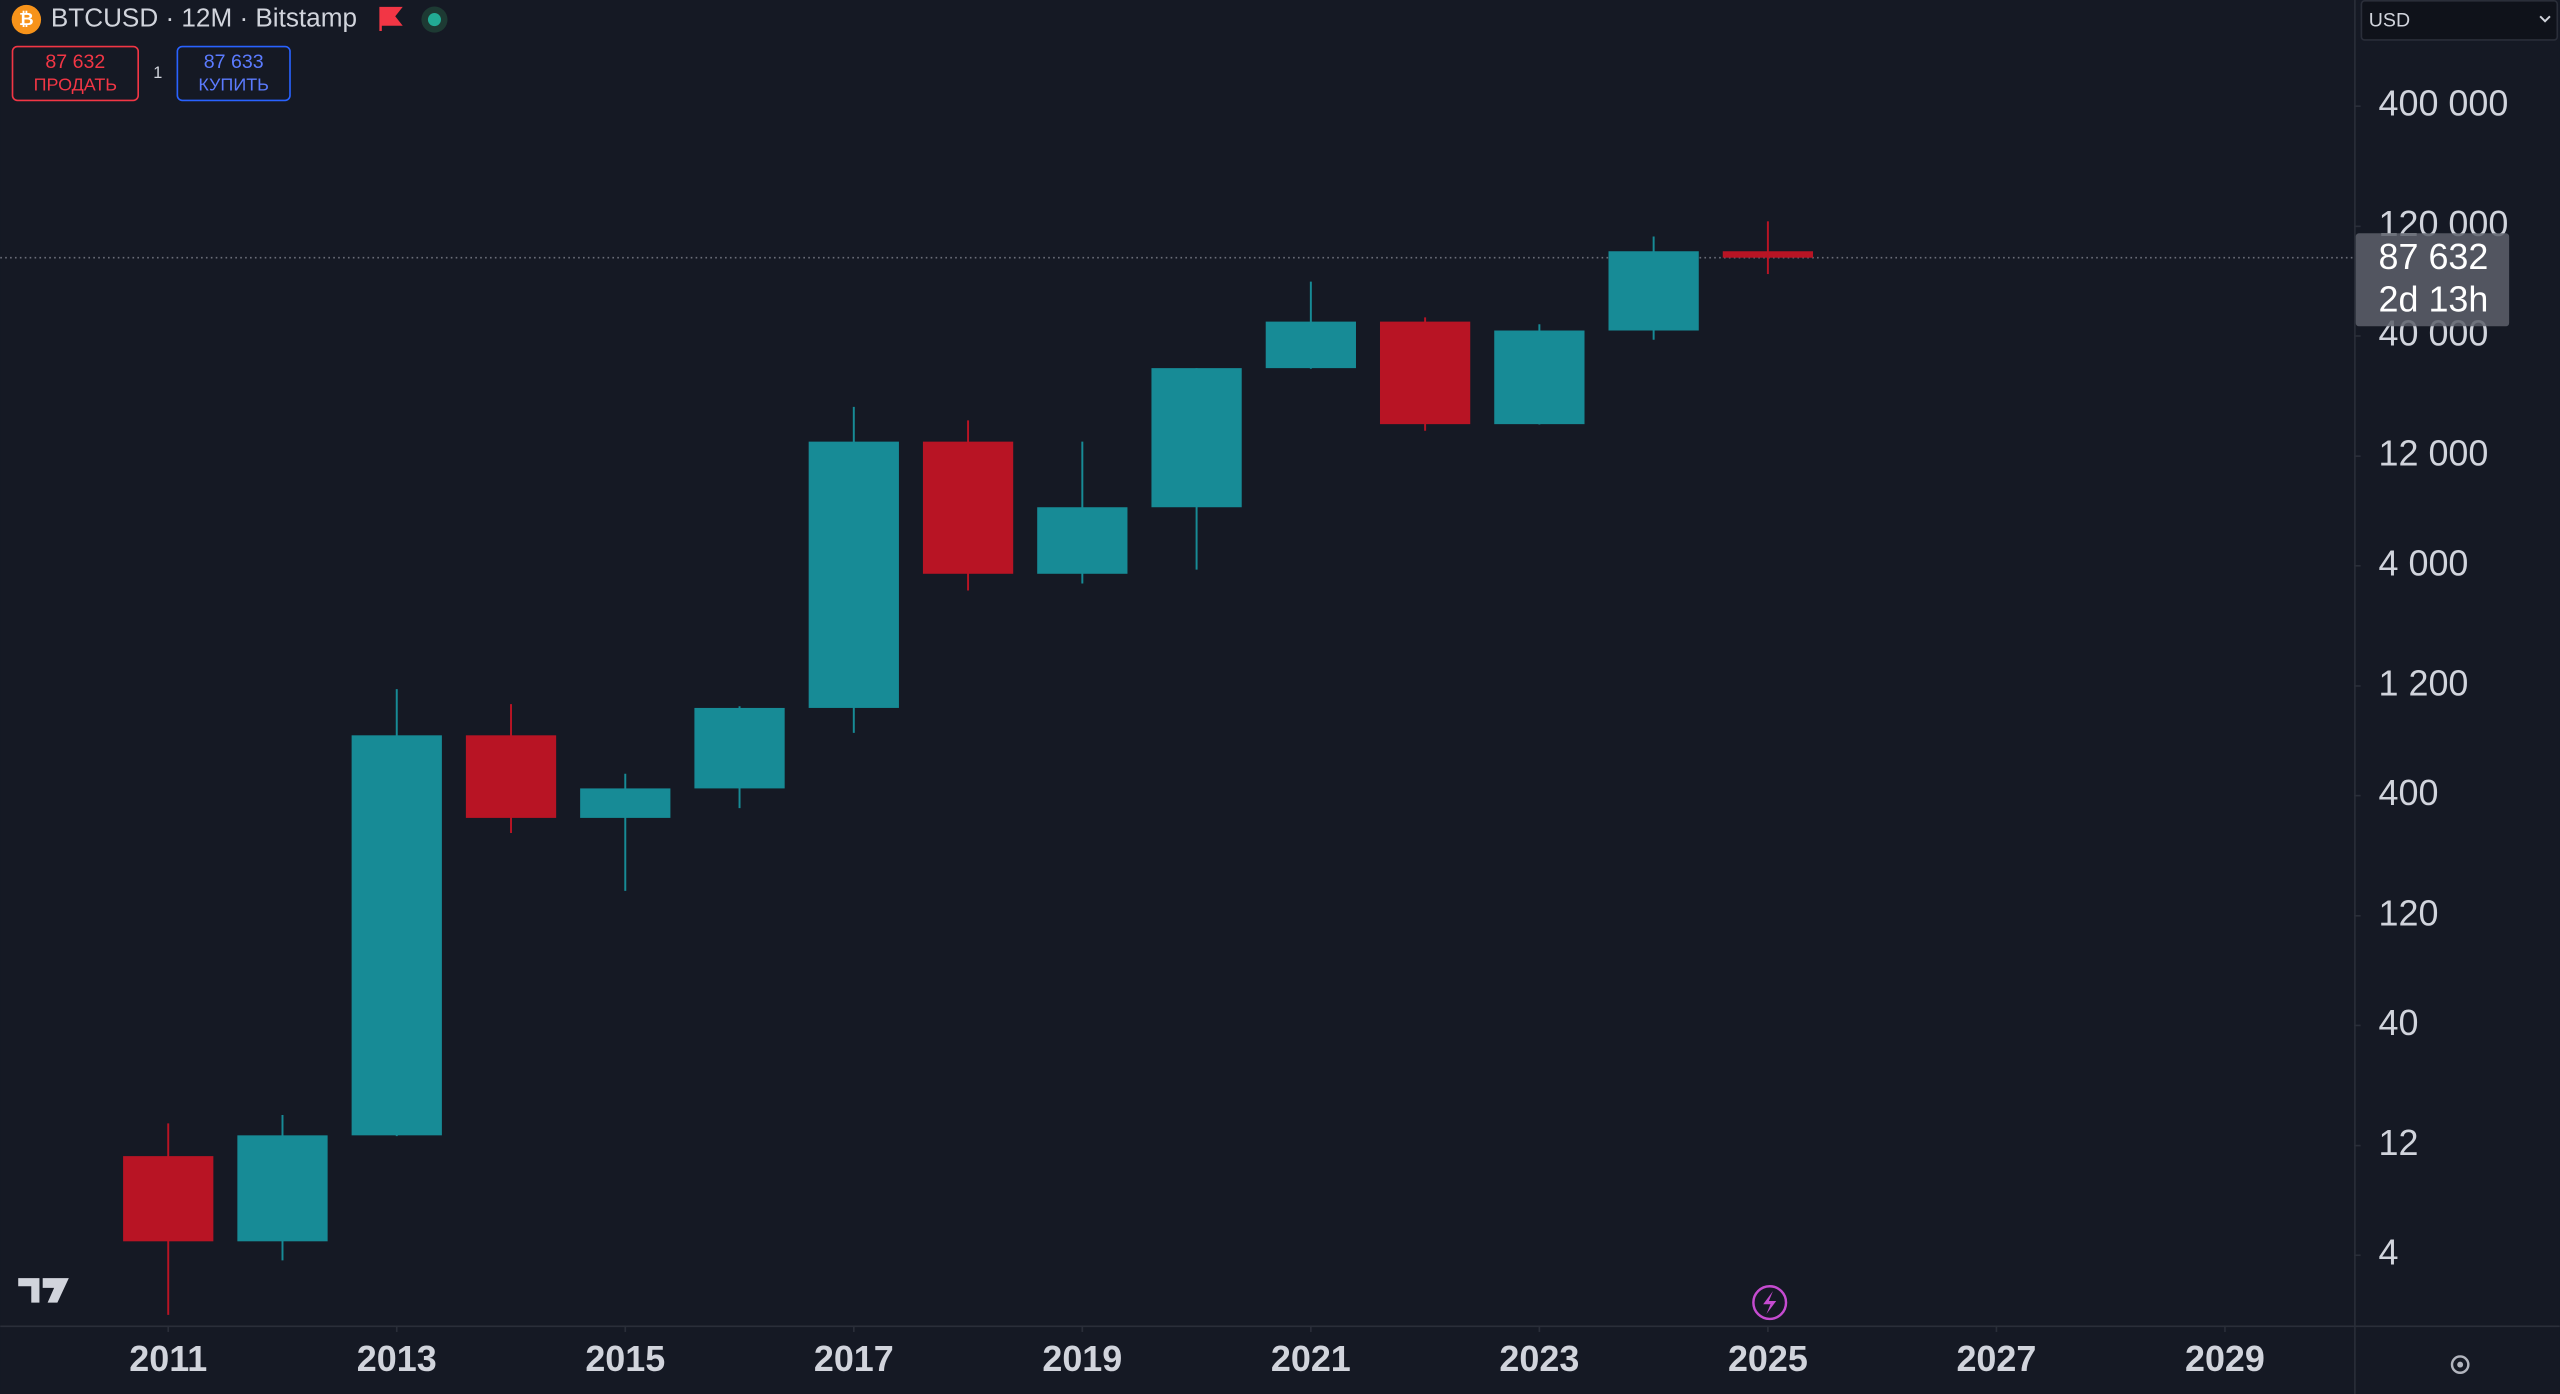 The image size is (2560, 1394). What do you see at coordinates (1996, 1358) in the screenshot?
I see `x-tick-label: 2027` at bounding box center [1996, 1358].